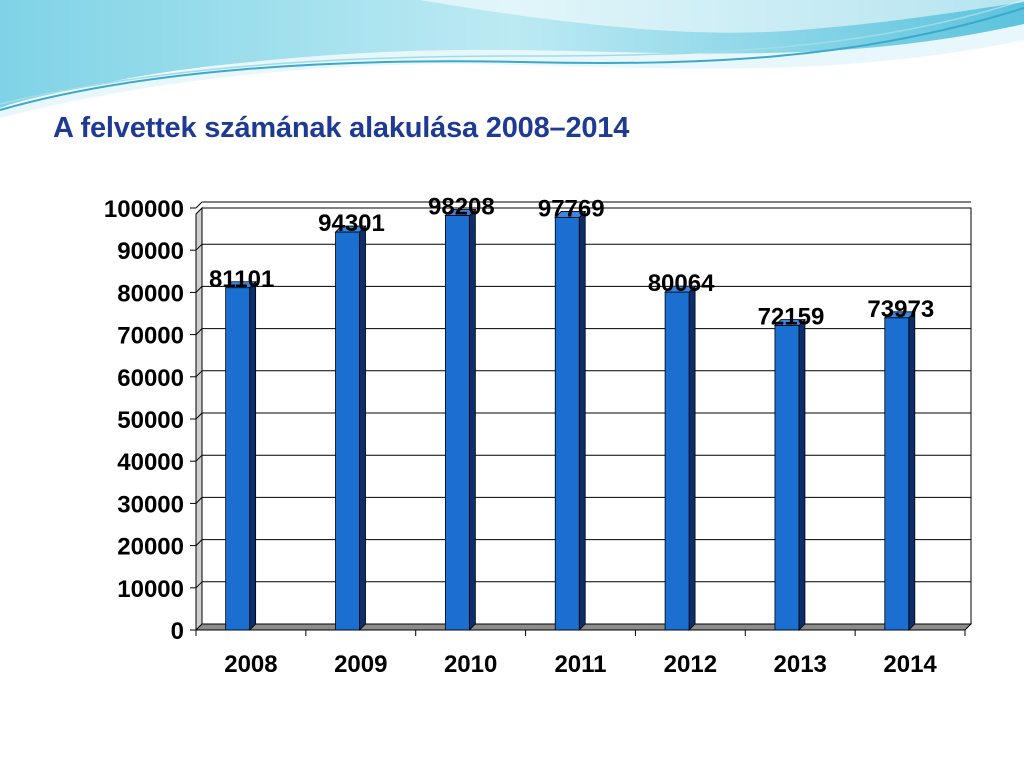 This screenshot has height=768, width=1024. I want to click on y-tick-label: 20000, so click(150, 547).